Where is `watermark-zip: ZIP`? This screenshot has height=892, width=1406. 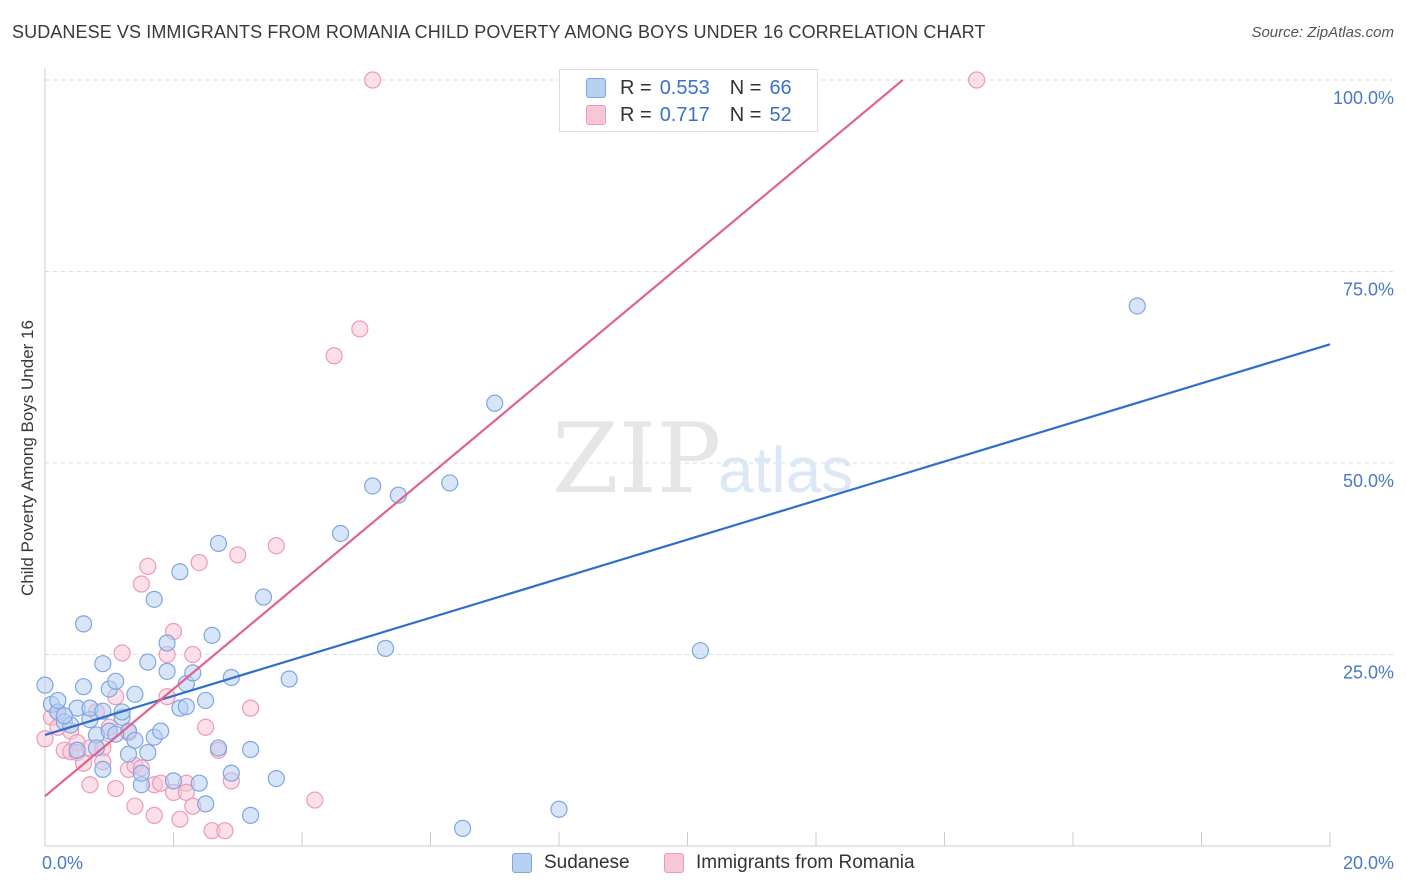
watermark-zip: ZIP is located at coordinates (636, 459).